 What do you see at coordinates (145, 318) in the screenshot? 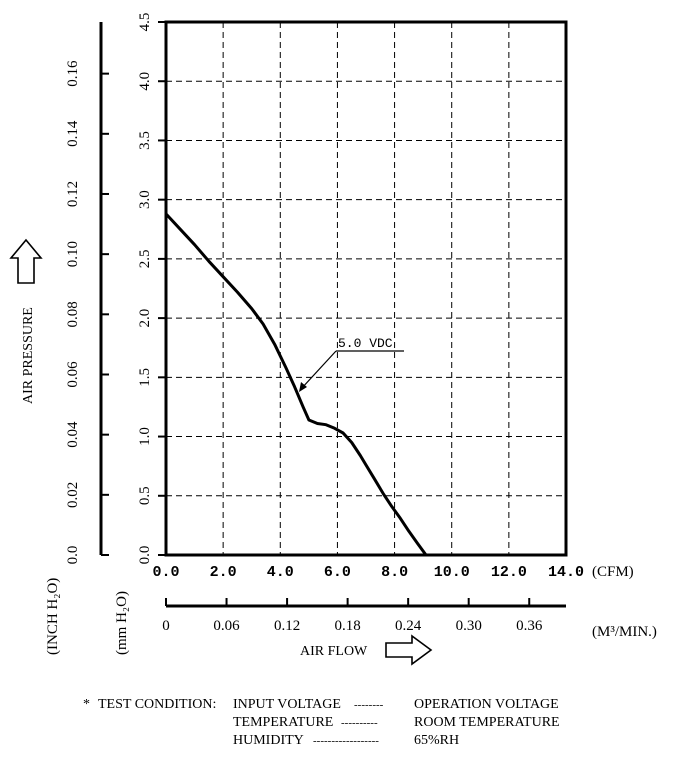
I see `mm-tick-label: 2.0` at bounding box center [145, 318].